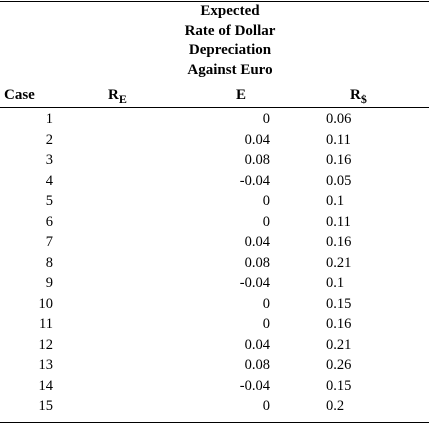 The image size is (429, 423). What do you see at coordinates (214, 304) in the screenshot?
I see `table-row: 10 0 0.15` at bounding box center [214, 304].